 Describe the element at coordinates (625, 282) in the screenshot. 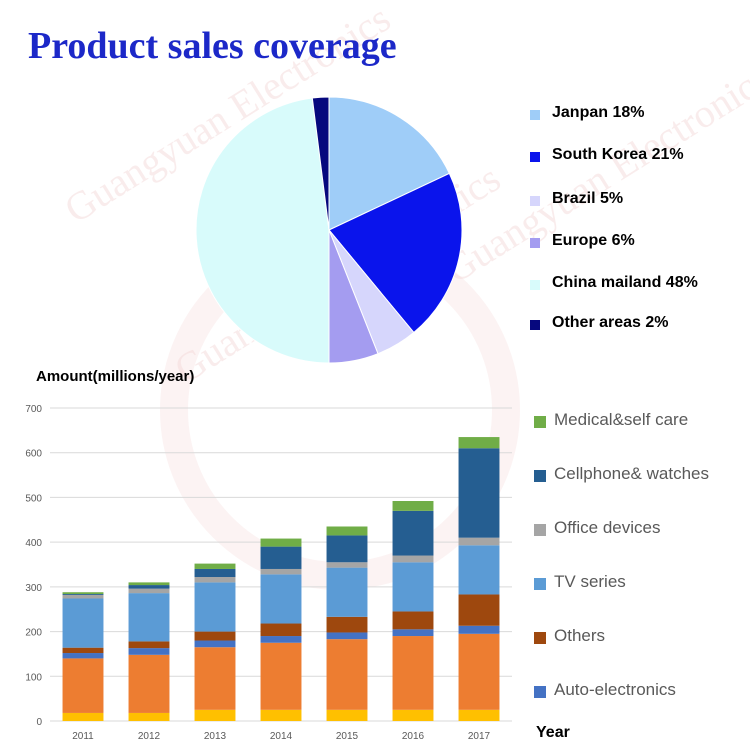

I see `legend-label: China mailand 48%` at that location.